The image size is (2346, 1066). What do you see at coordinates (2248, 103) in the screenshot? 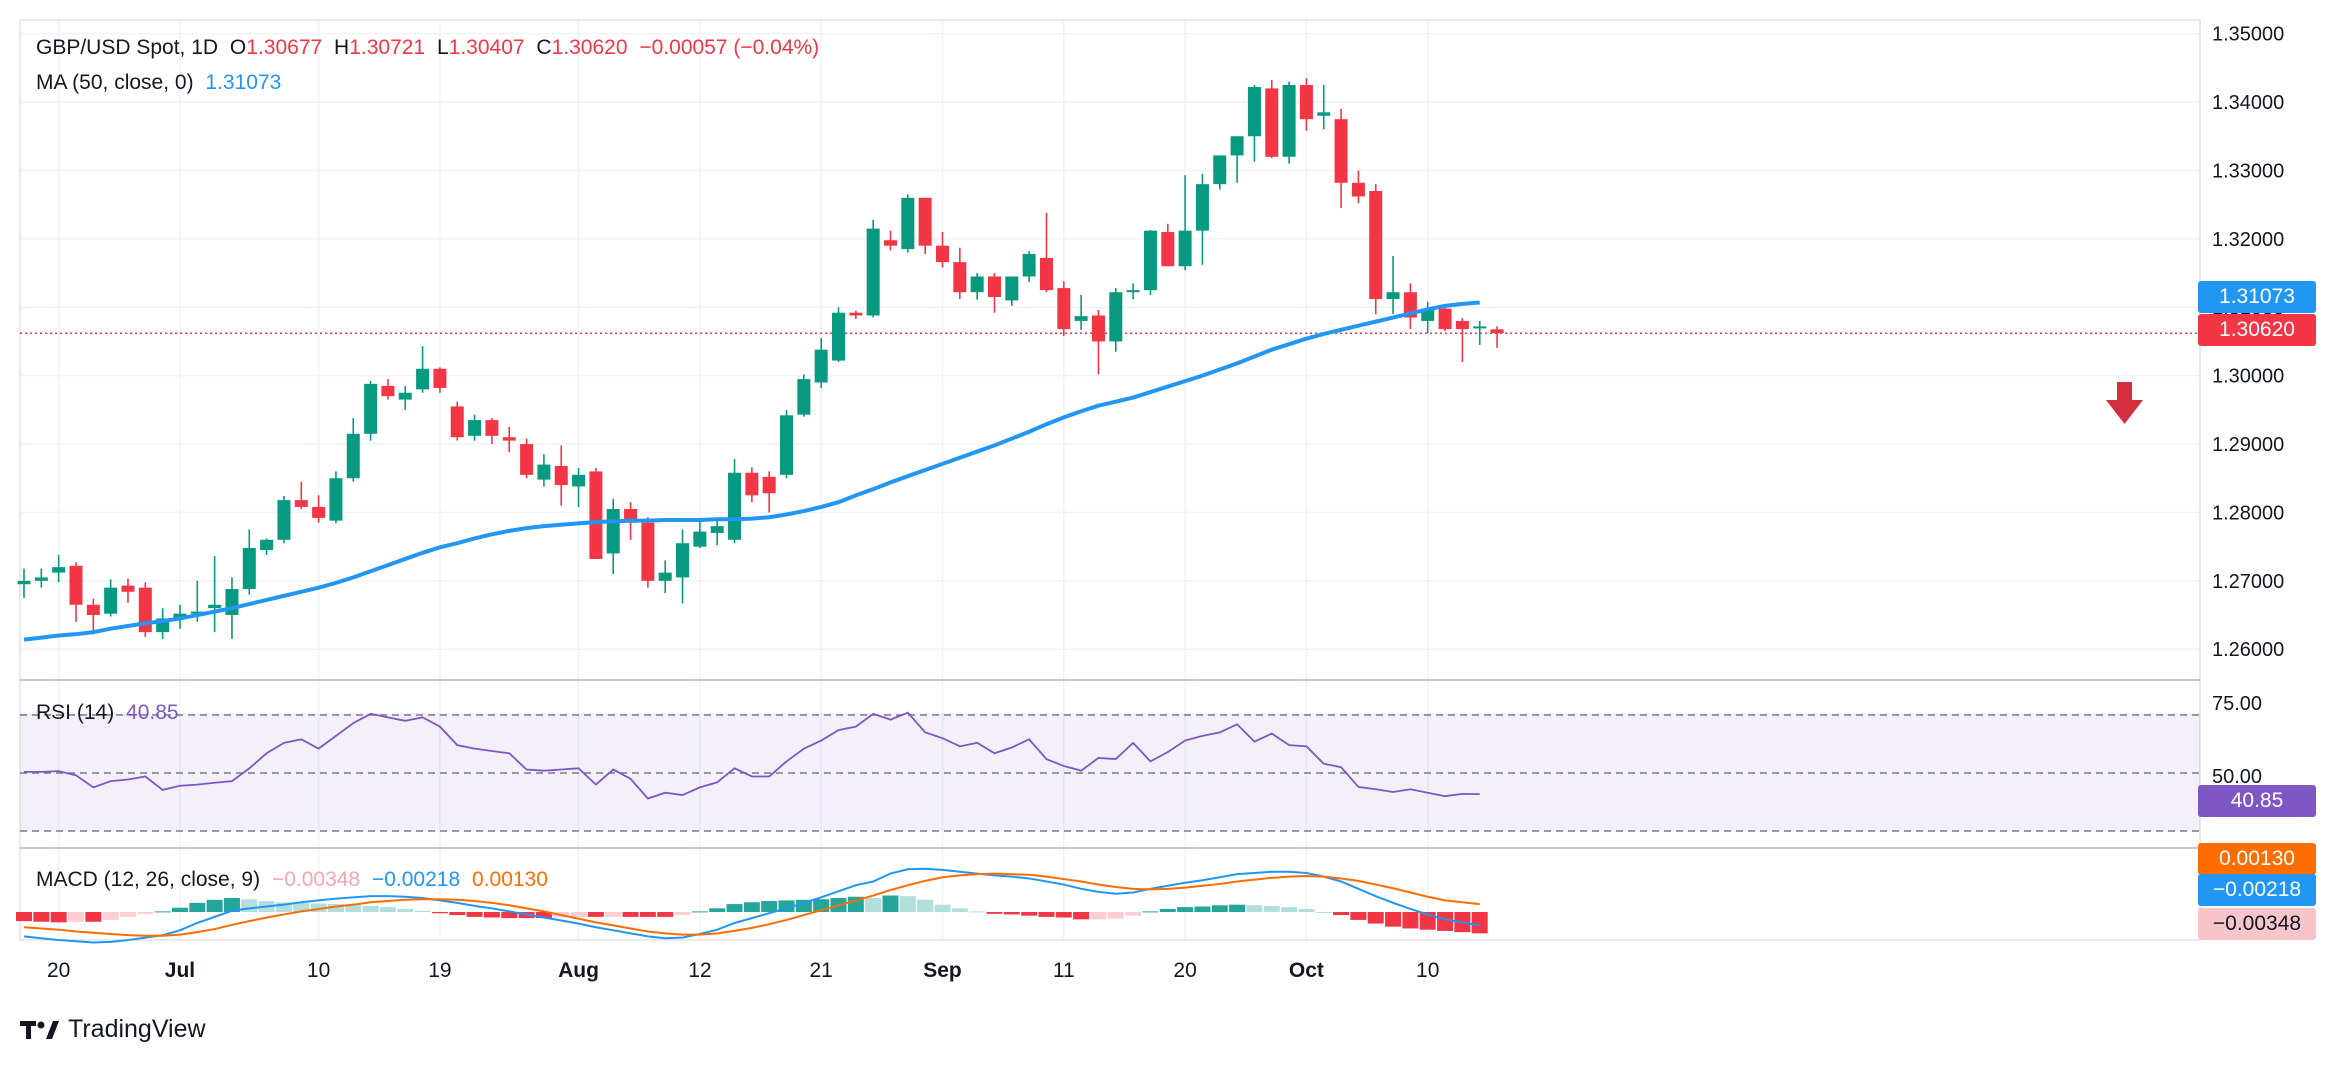
I see `y-tick-label: 1.34000` at bounding box center [2248, 103].